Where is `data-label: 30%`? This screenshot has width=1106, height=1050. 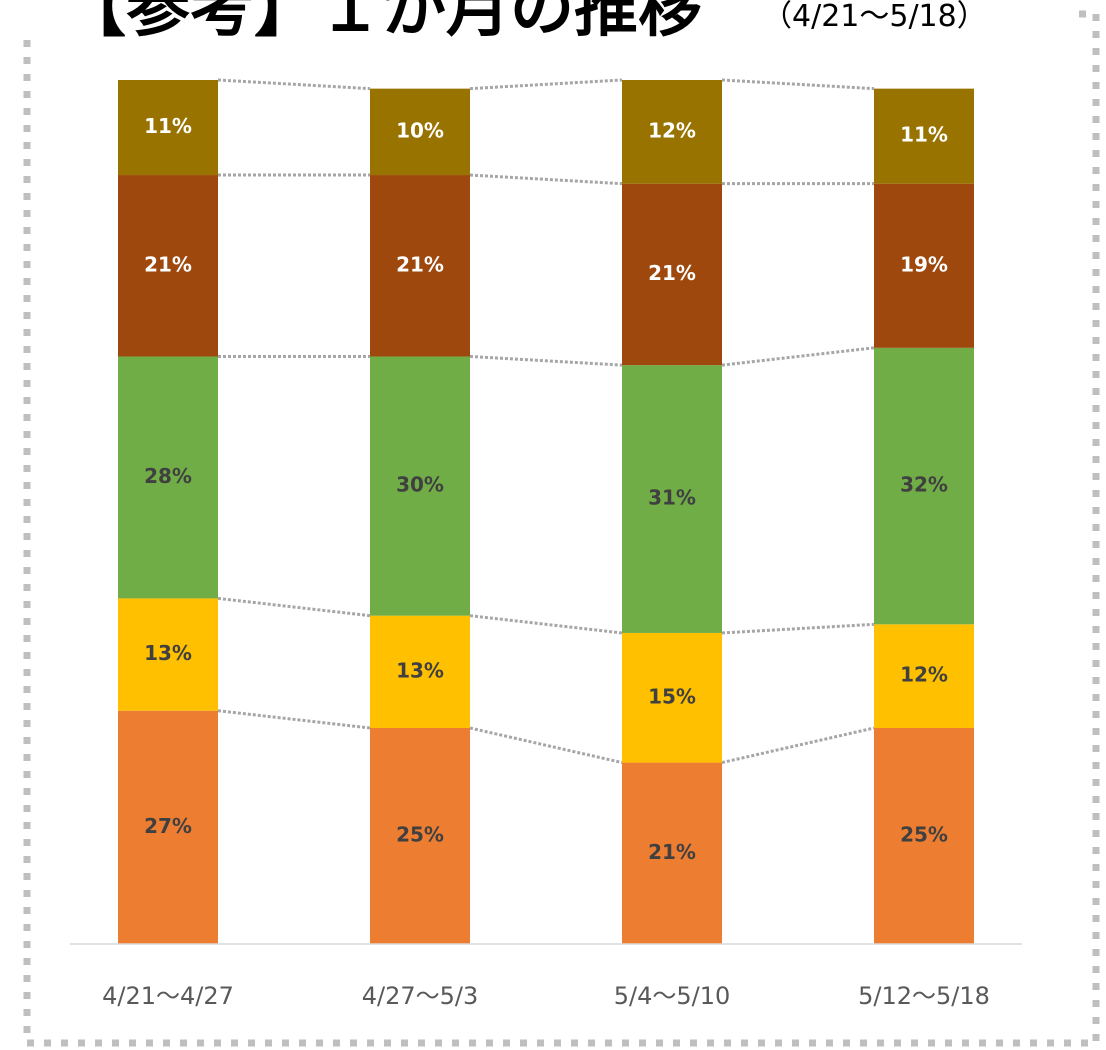
data-label: 30% is located at coordinates (420, 485).